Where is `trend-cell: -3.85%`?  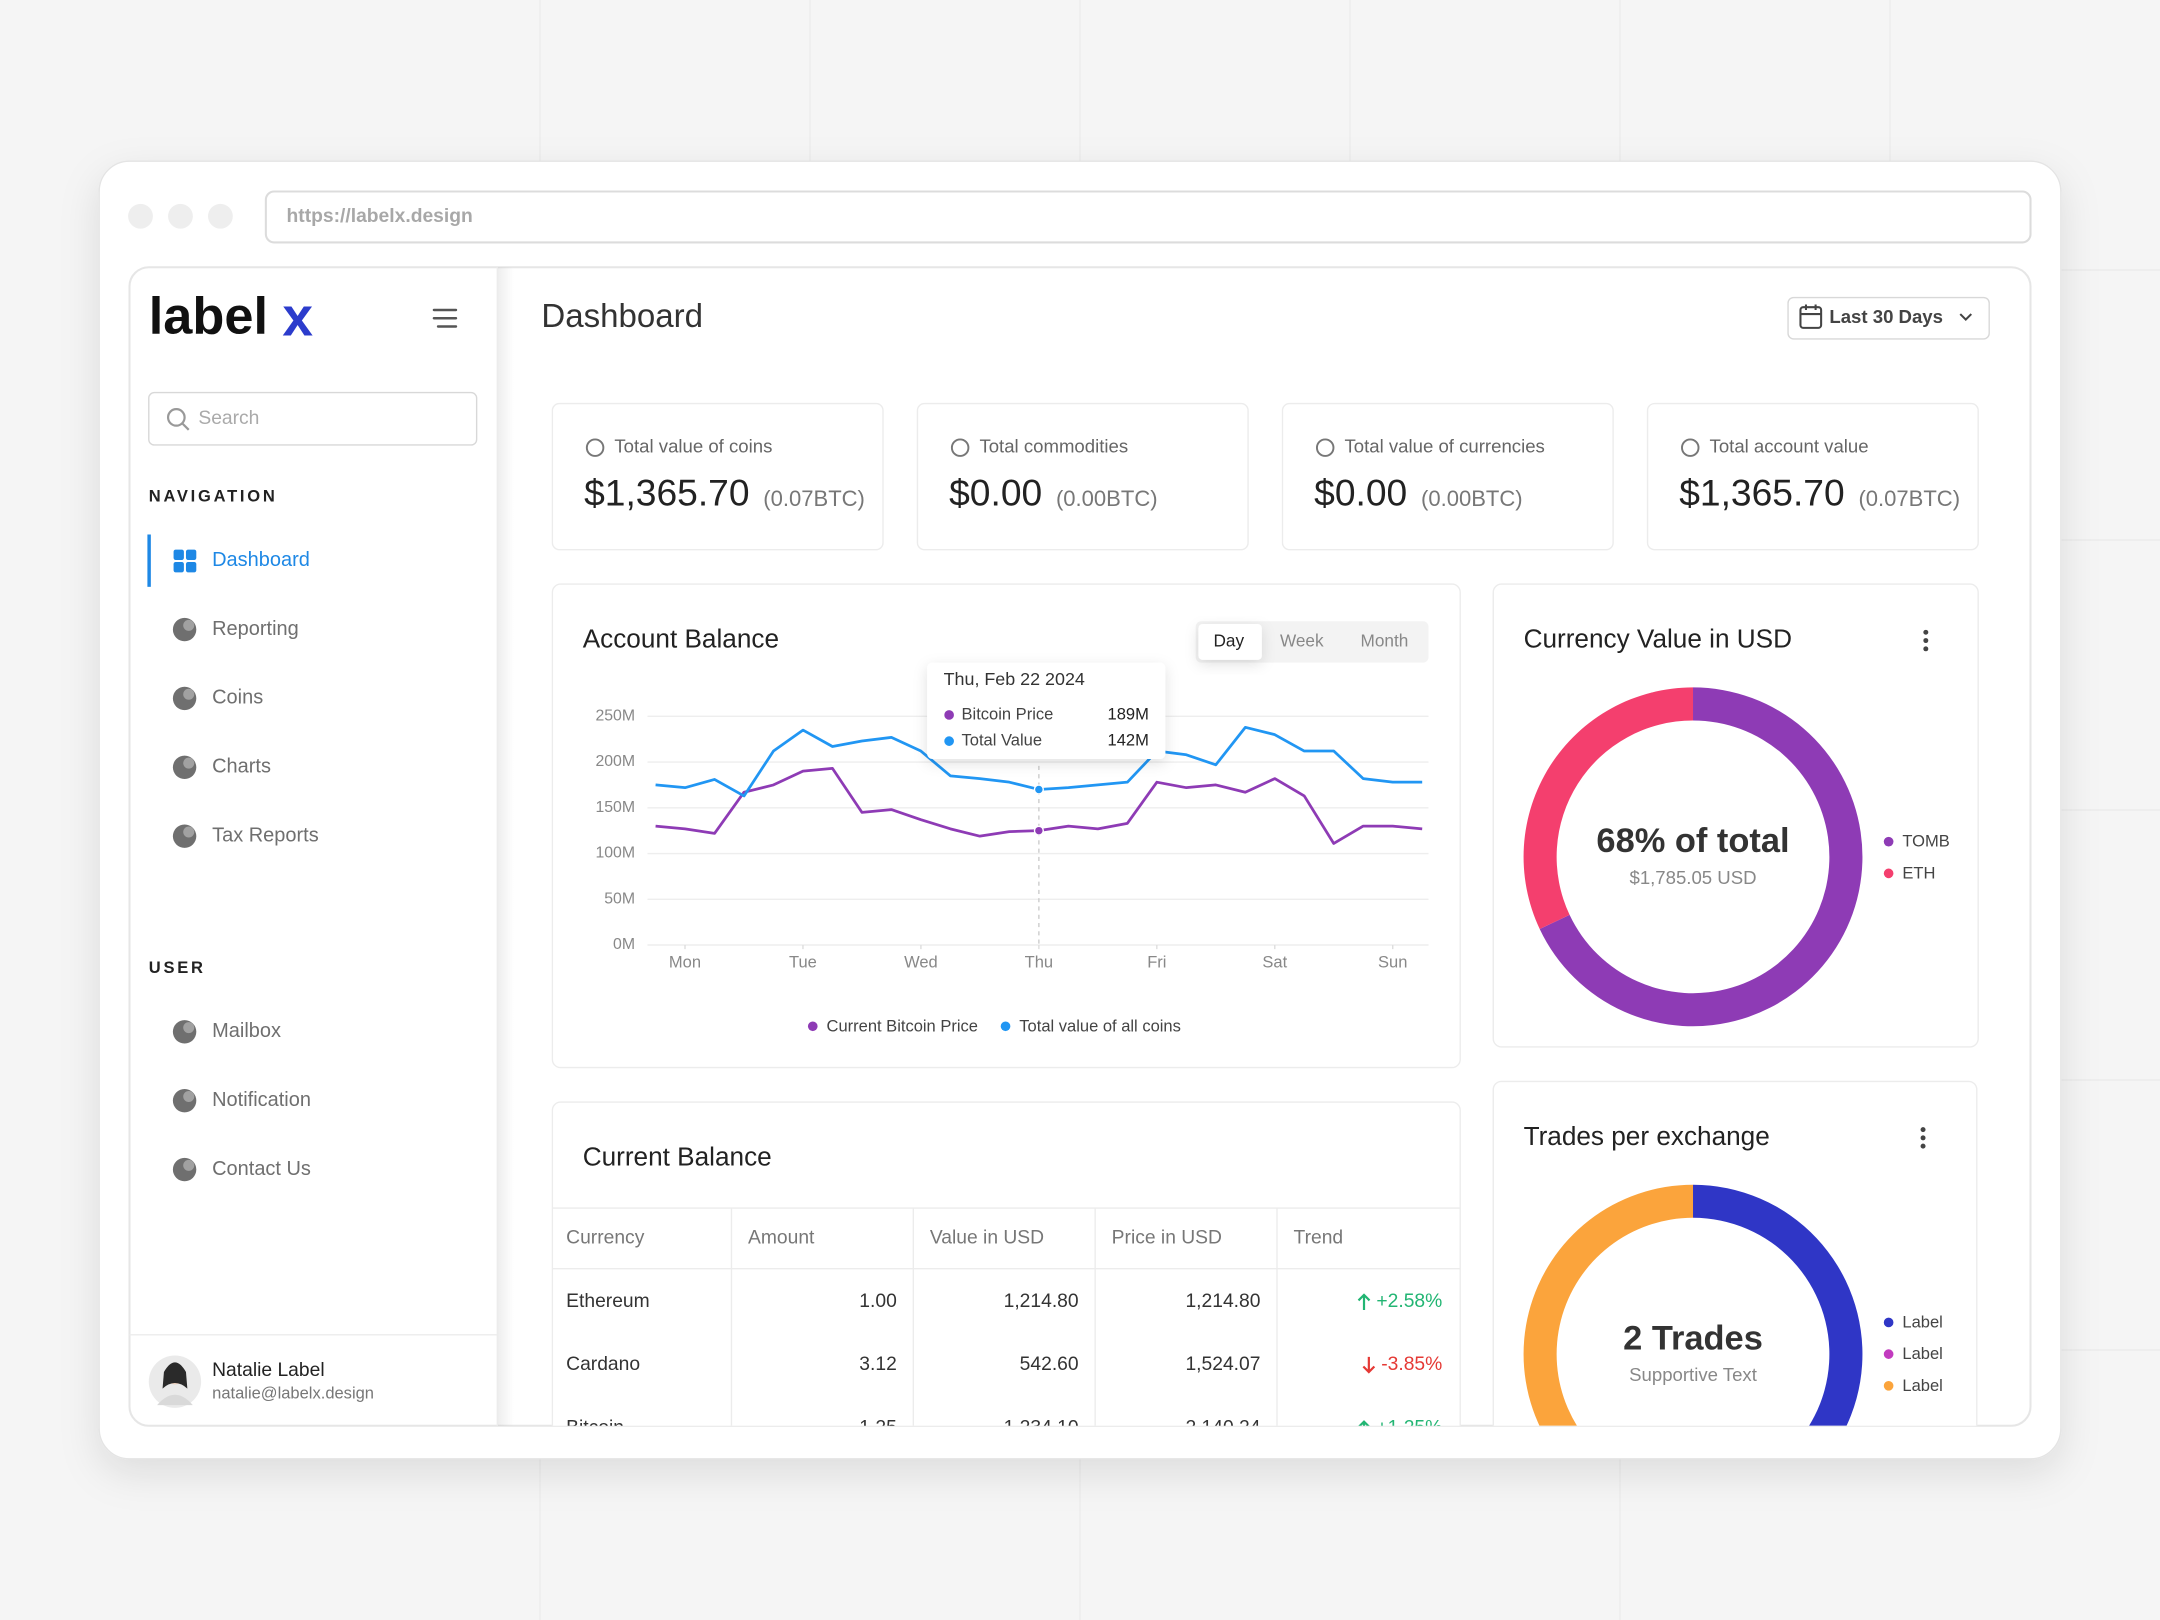 trend-cell: -3.85% is located at coordinates (1411, 1364).